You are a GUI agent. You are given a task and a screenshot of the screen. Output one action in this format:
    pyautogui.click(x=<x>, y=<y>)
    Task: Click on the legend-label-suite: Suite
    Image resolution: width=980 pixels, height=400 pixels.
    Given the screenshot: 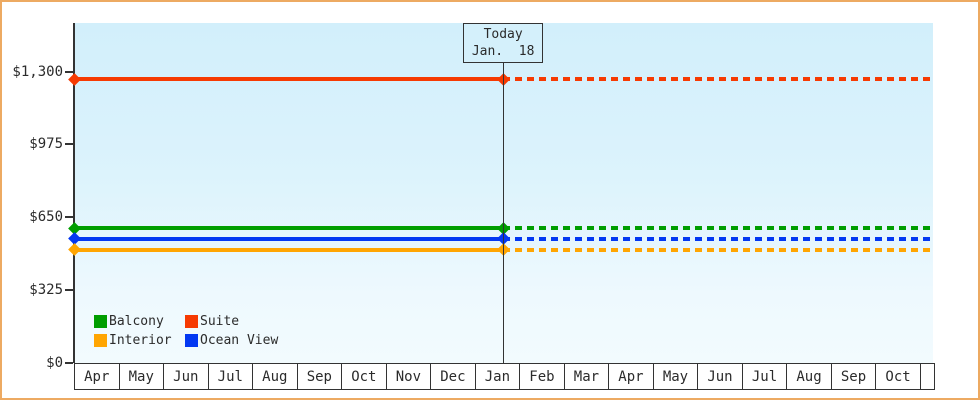 What is the action you would take?
    pyautogui.click(x=220, y=321)
    